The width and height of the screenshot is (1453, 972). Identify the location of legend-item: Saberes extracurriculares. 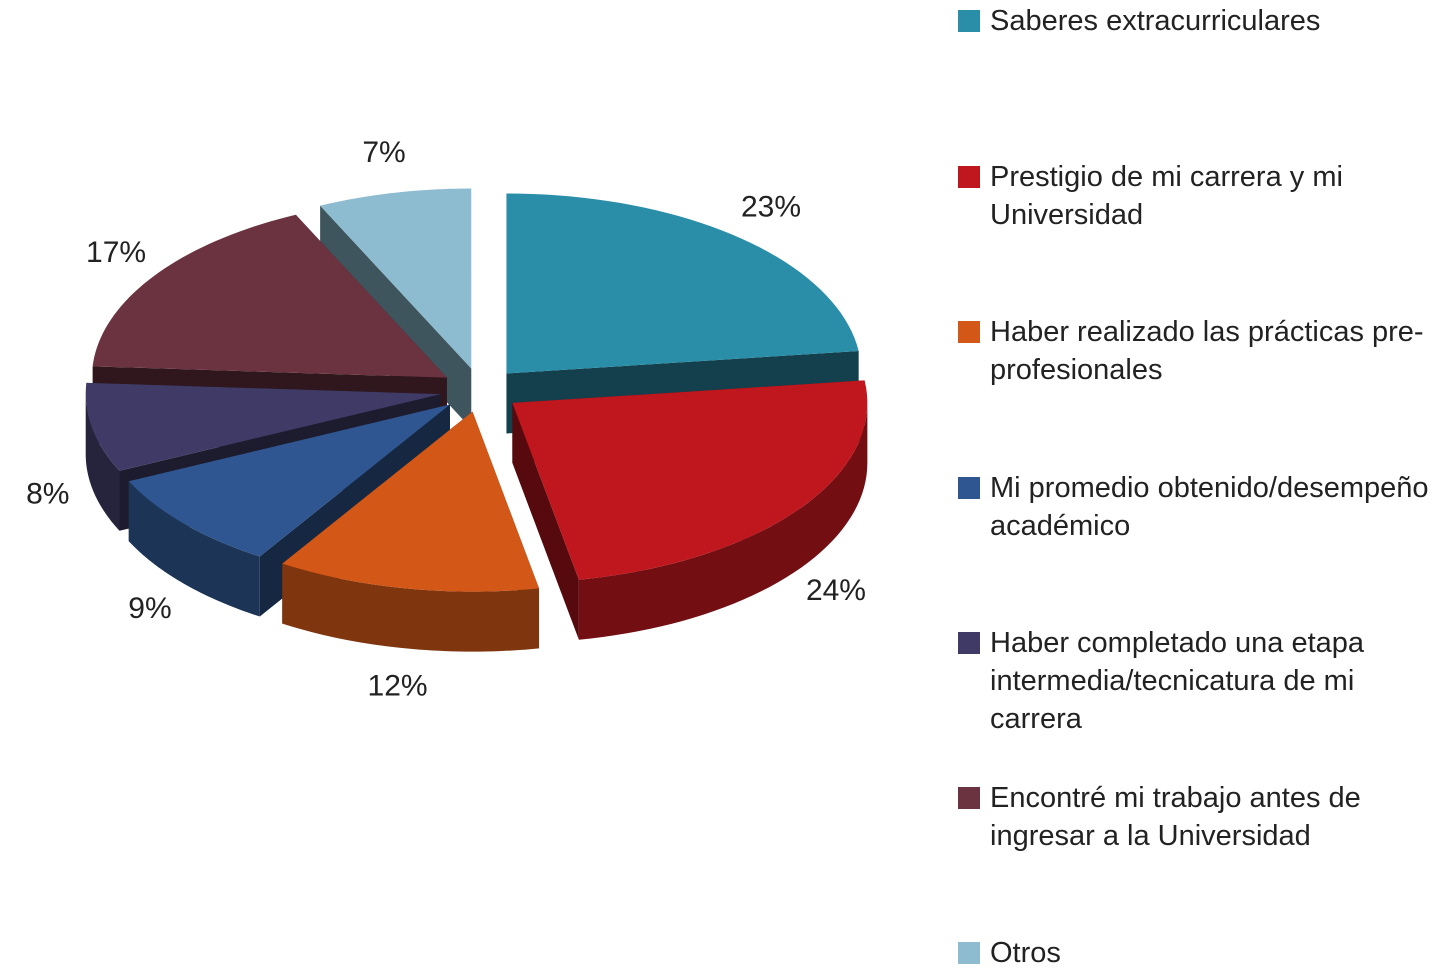
(1203, 21).